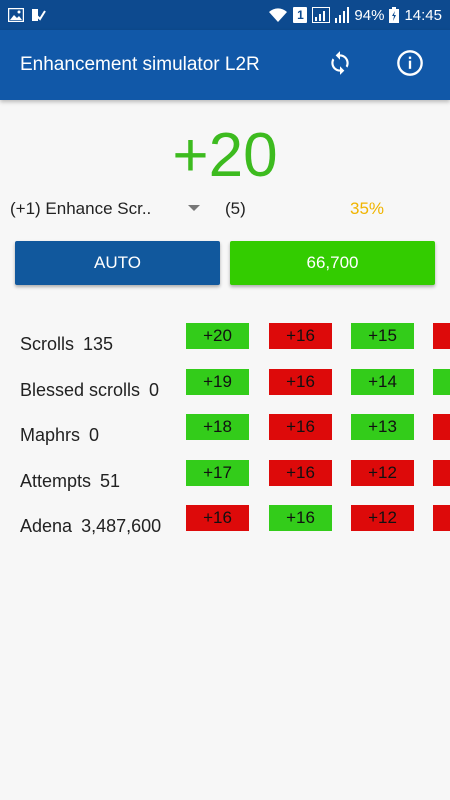 This screenshot has height=800, width=450. I want to click on stat-adena: Adena 3,487,600, so click(90, 527).